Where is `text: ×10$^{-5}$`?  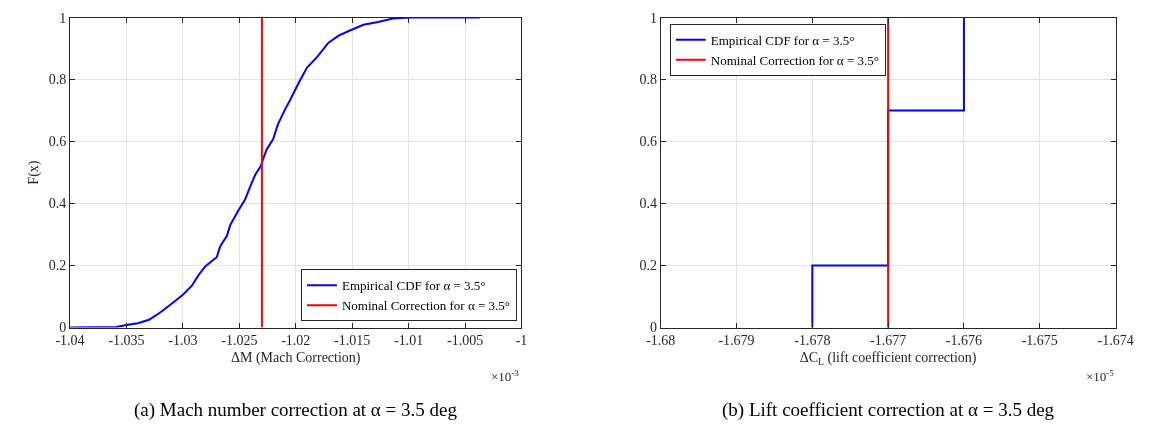
text: ×10$^{-5}$ is located at coordinates (1100, 376).